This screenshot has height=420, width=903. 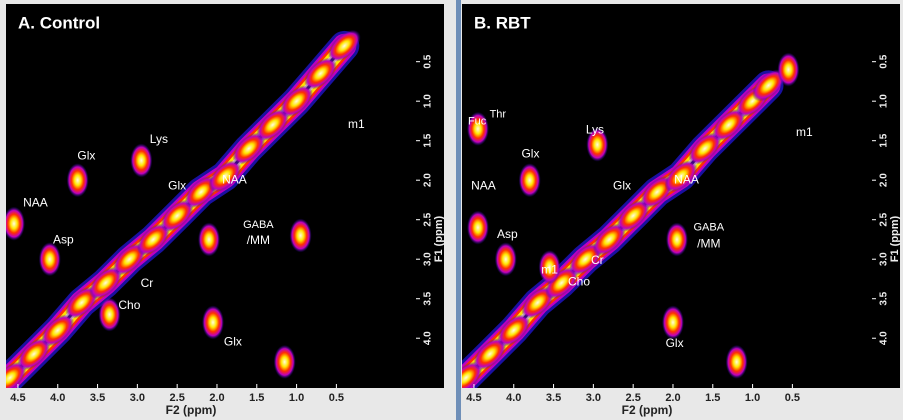 I want to click on panel-title: A. Control, so click(x=59, y=22).